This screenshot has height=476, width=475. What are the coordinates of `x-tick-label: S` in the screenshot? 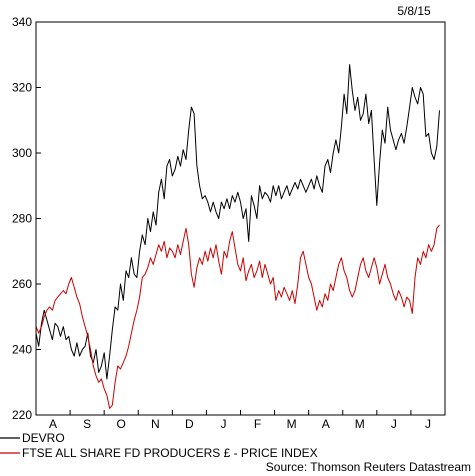 It's located at (87, 424).